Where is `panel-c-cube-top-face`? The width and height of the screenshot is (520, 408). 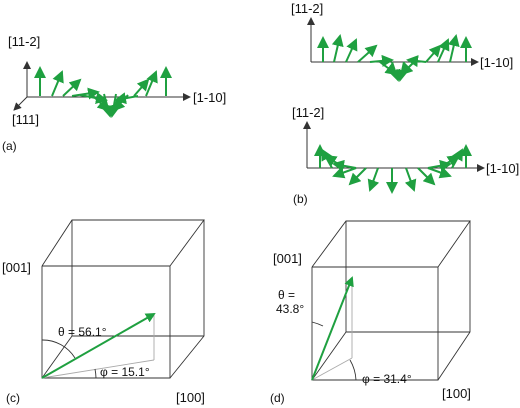
panel-c-cube-top-face is located at coordinates (123, 243).